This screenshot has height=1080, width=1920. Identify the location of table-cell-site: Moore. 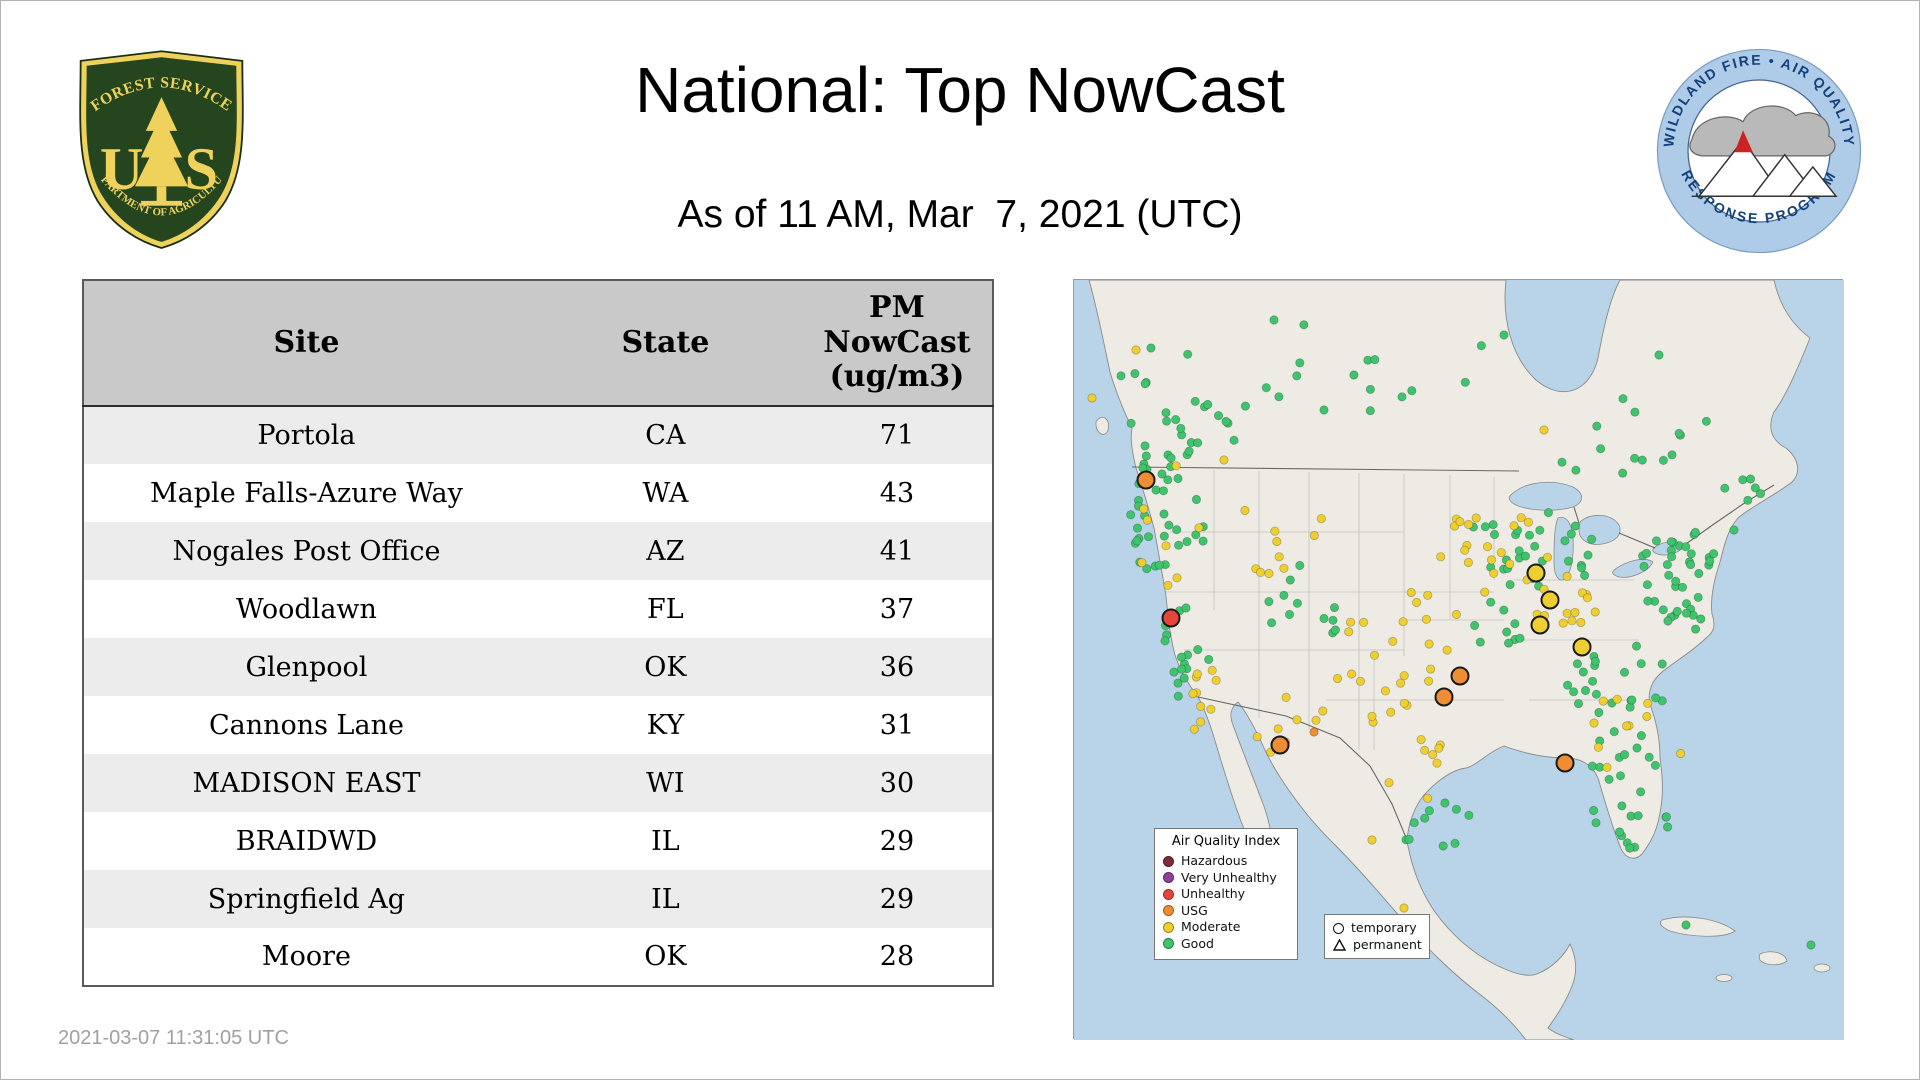
(306, 957).